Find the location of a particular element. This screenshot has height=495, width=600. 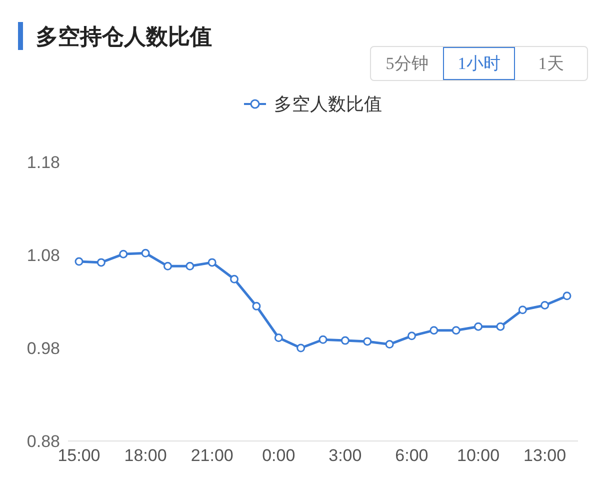

y-tick-label: 0.98 is located at coordinates (43, 348).